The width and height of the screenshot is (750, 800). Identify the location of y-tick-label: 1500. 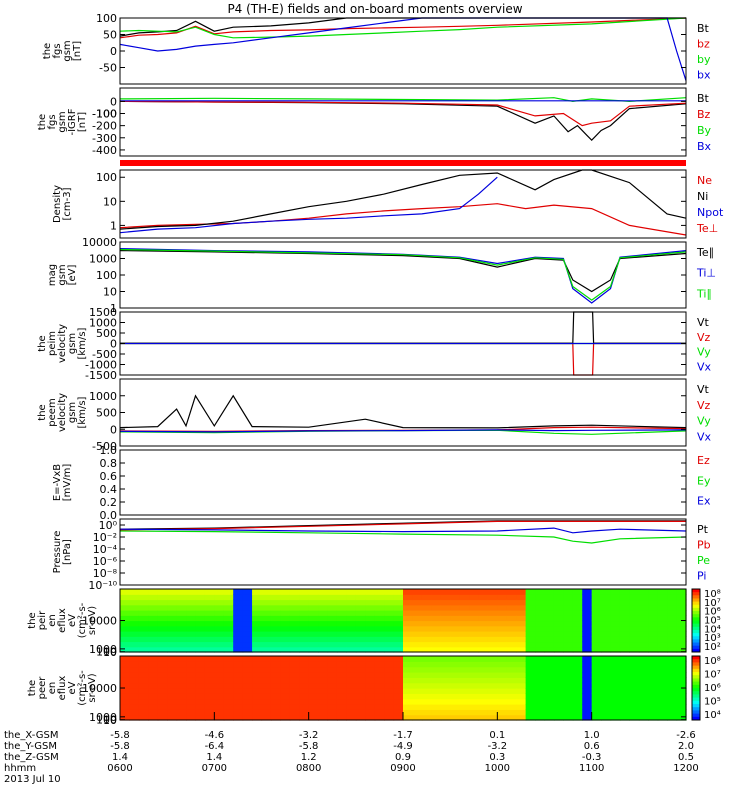
(103, 312).